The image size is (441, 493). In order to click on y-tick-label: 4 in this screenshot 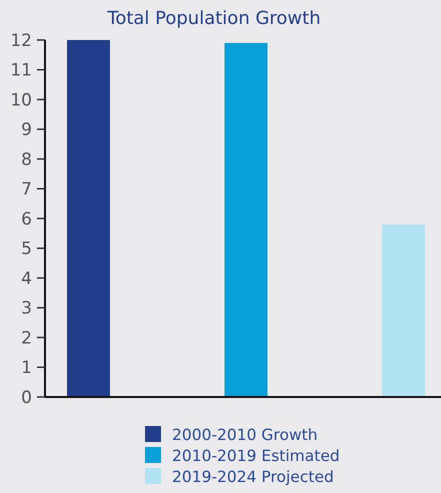, I will do `click(26, 278)`.